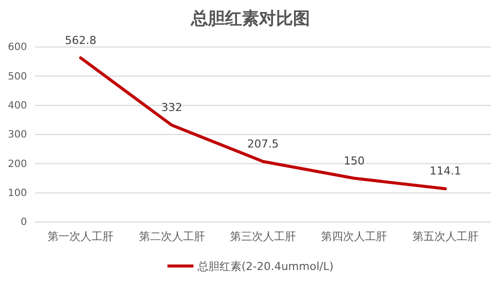 This screenshot has height=284, width=501. I want to click on x-tick-label: 第四次人工肝, so click(354, 236).